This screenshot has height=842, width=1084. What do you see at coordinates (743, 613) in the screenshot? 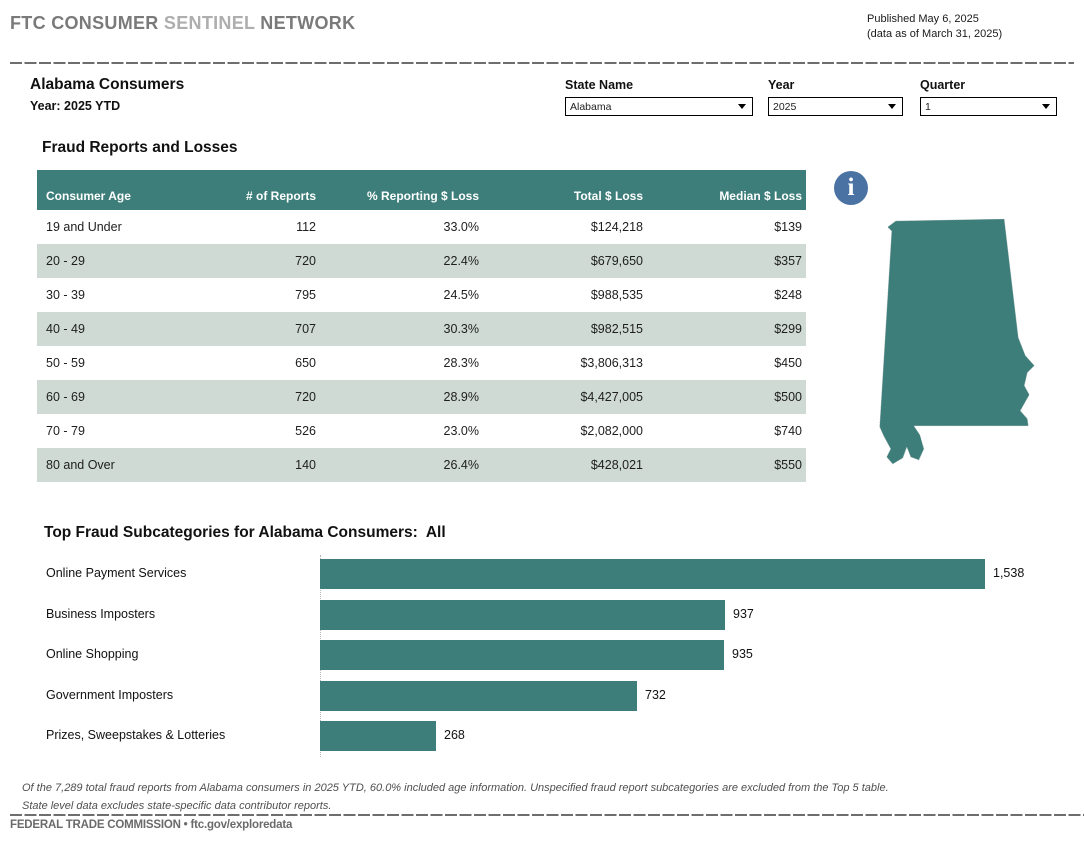
I see `bar-value-label: 937` at bounding box center [743, 613].